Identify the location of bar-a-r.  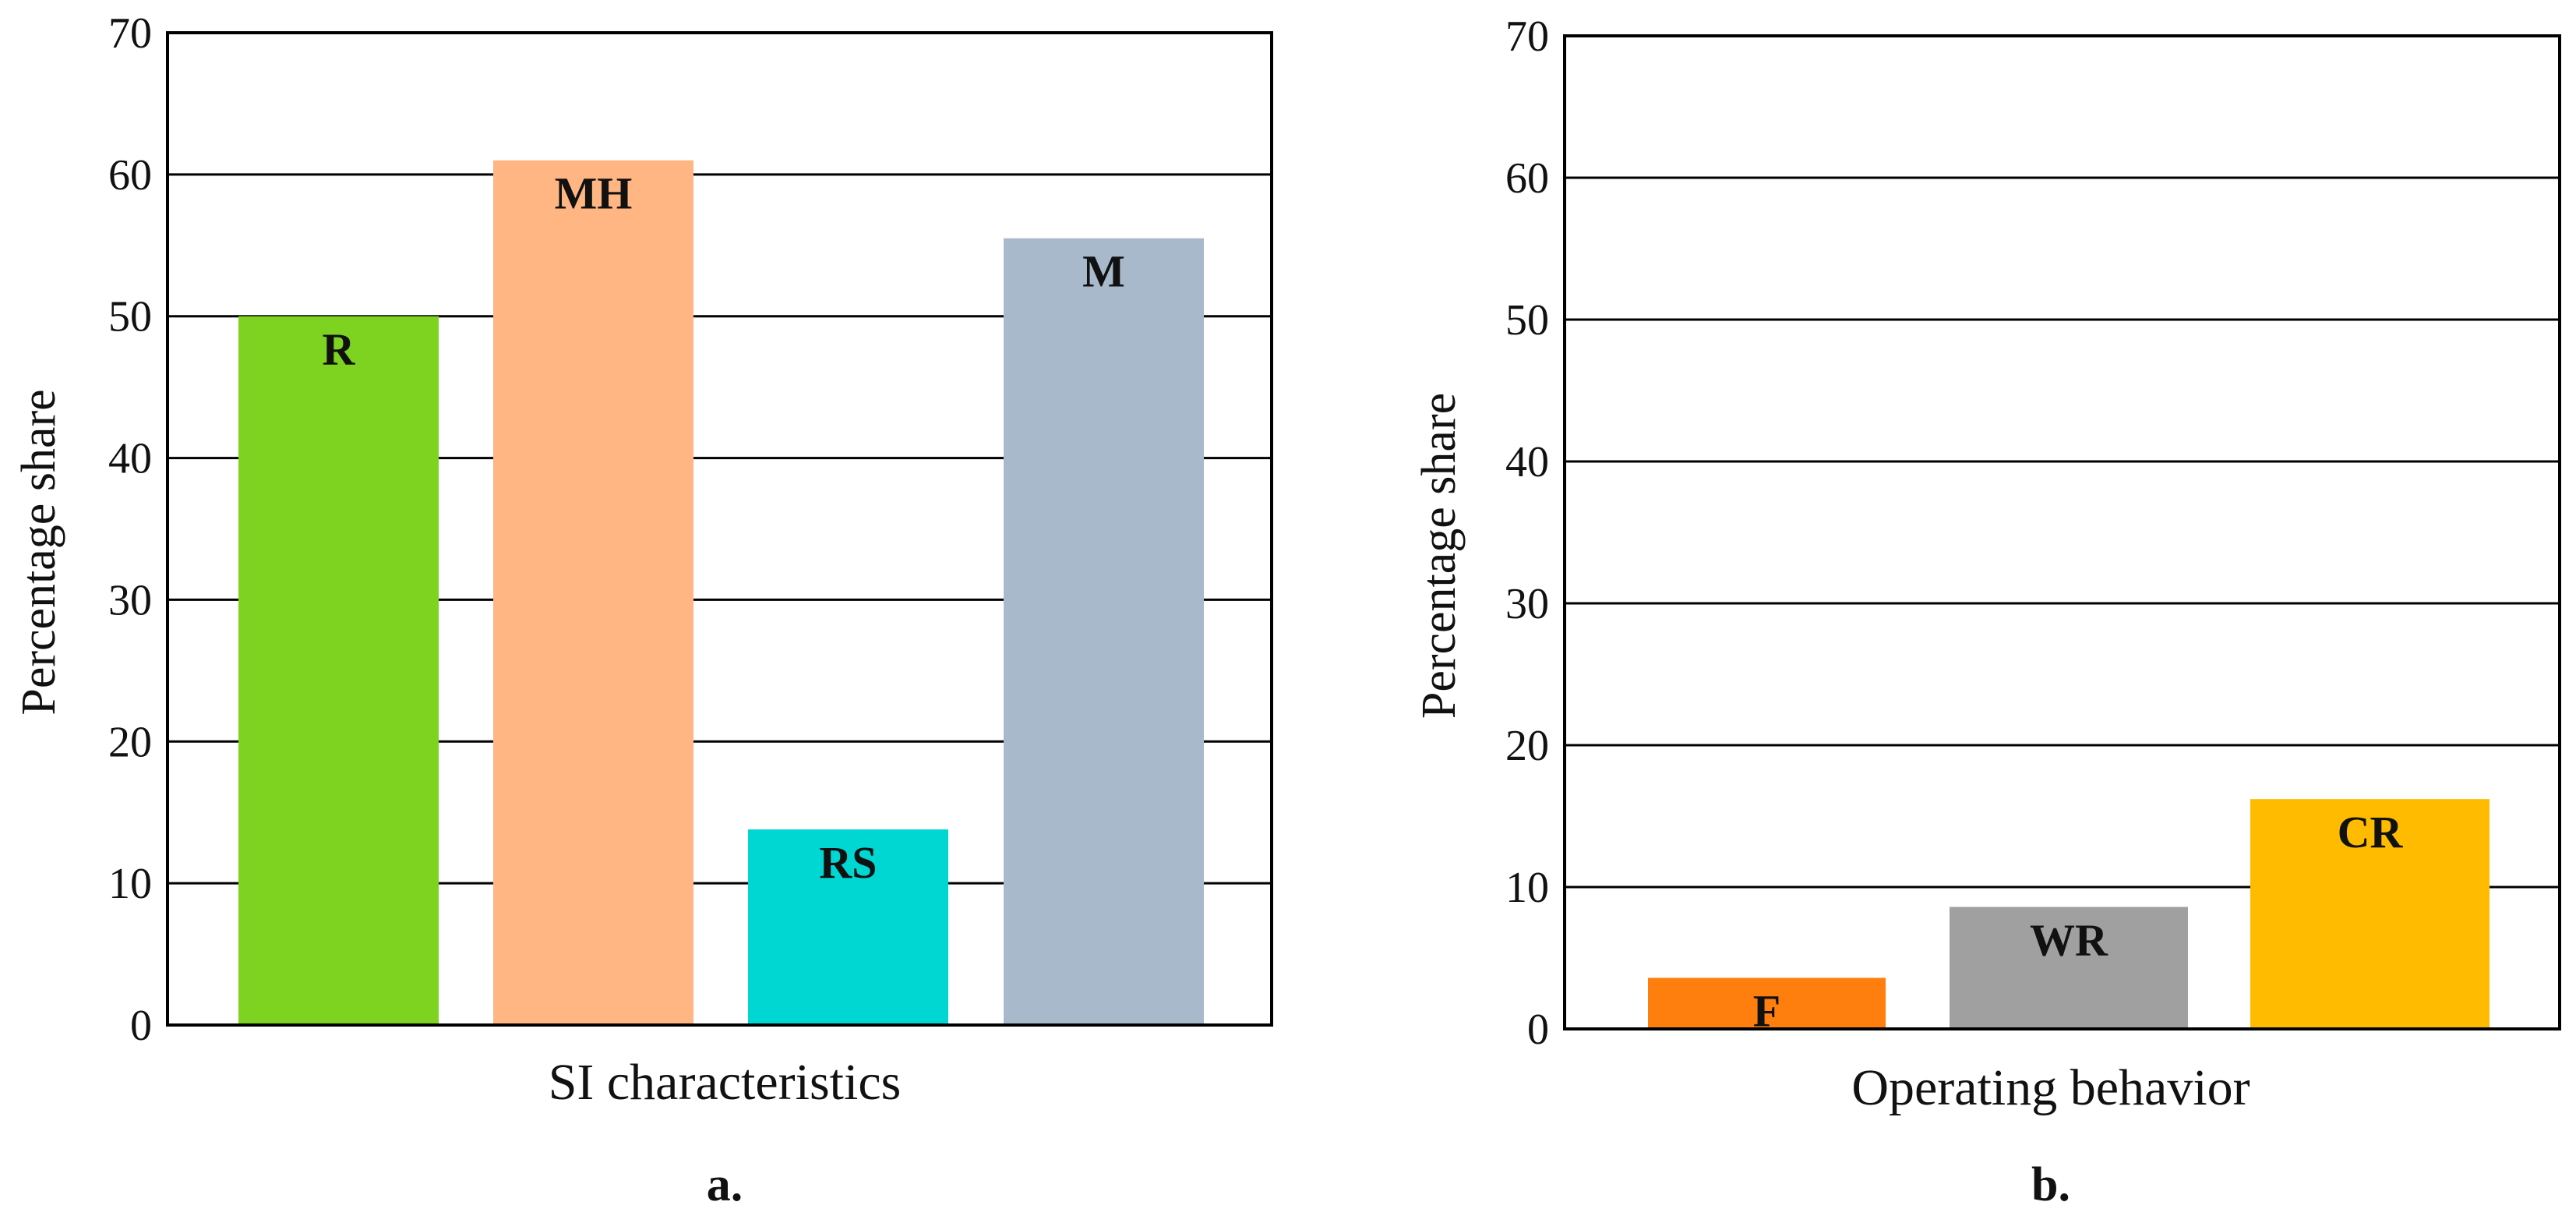
(338, 670).